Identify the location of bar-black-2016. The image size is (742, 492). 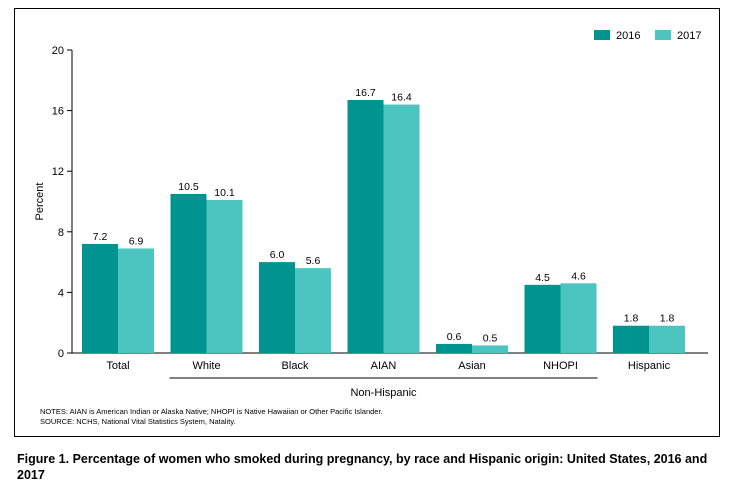
(277, 307).